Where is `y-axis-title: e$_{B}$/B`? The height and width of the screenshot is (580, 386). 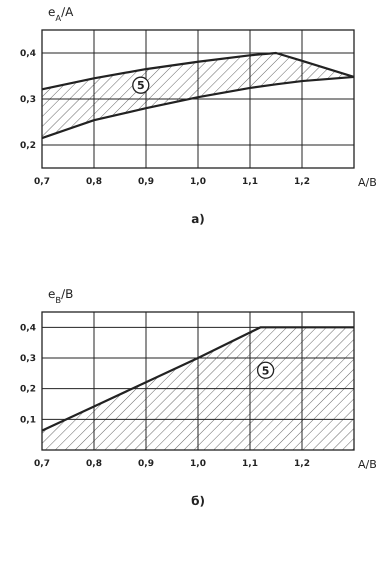
y-axis-title: e$_{B}$/B is located at coordinates (61, 296).